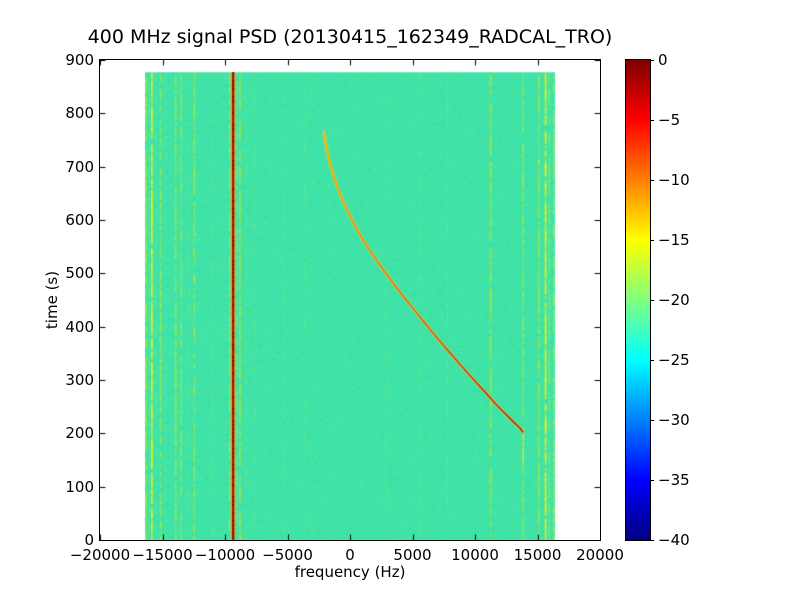  Describe the element at coordinates (350, 572) in the screenshot. I see `x-axis-label: frequency (Hz)` at that location.